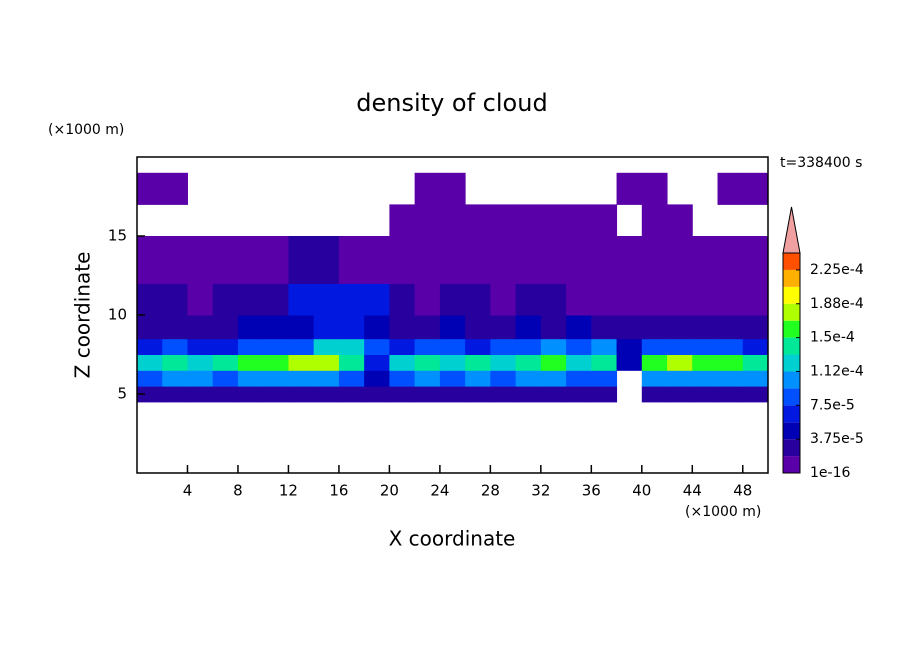 The height and width of the screenshot is (658, 904). What do you see at coordinates (117, 315) in the screenshot?
I see `y-tick-label: 10` at bounding box center [117, 315].